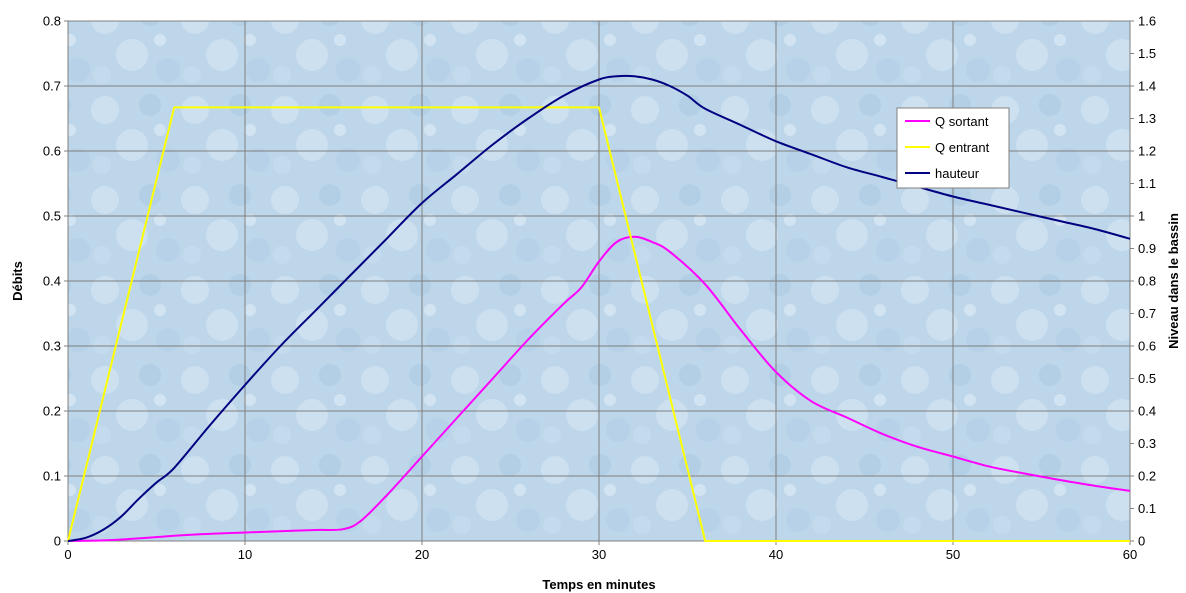 The image size is (1186, 593). Describe the element at coordinates (1141, 216) in the screenshot. I see `y-right-tick-label: 1` at that location.